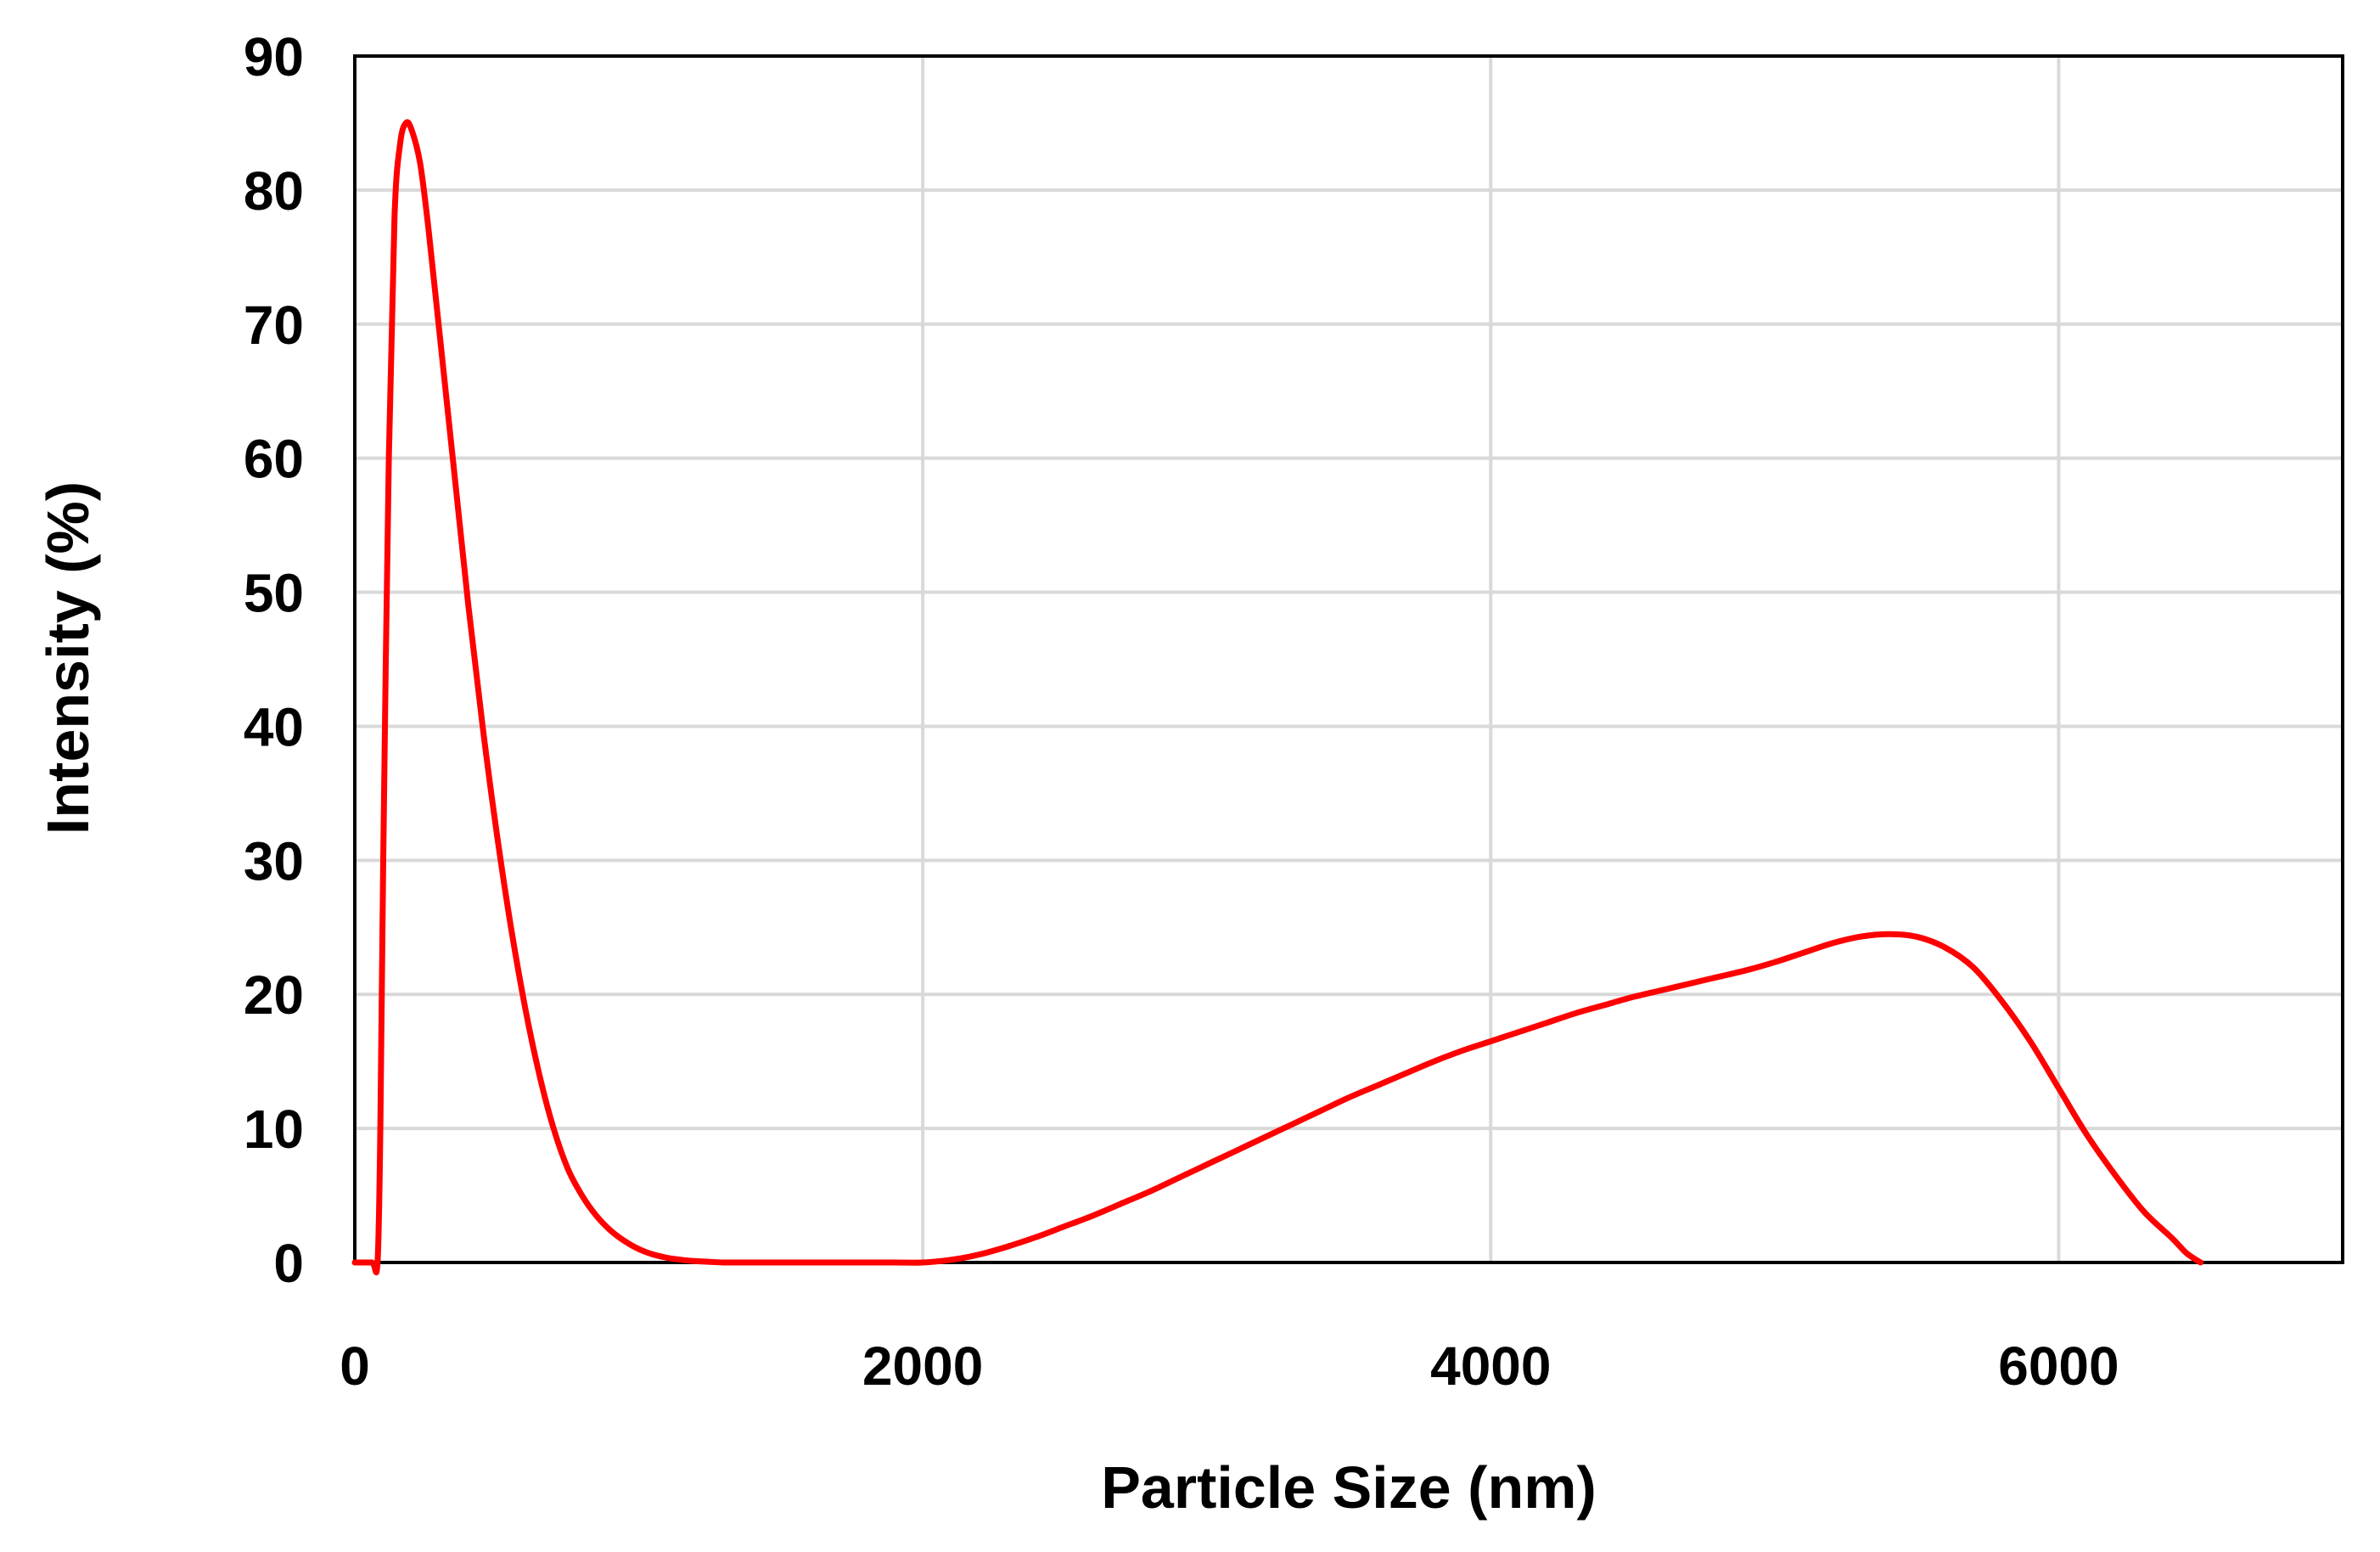  What do you see at coordinates (274, 191) in the screenshot?
I see `y-tick-label-8: 80` at bounding box center [274, 191].